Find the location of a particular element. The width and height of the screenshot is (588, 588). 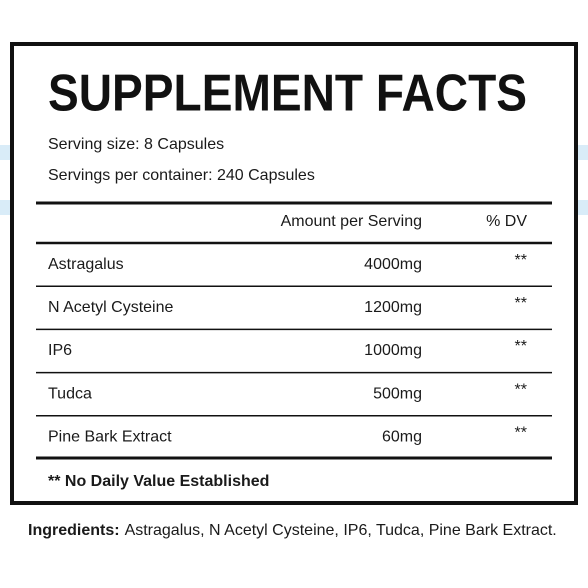

ingredient-name: Pine Bark Extract is located at coordinates (110, 437).